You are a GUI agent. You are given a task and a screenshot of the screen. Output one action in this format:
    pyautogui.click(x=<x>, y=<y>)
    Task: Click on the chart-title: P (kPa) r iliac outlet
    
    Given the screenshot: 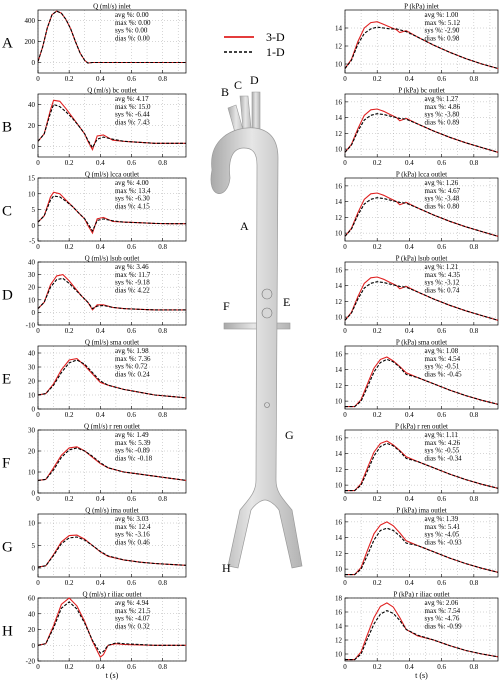 What is the action you would take?
    pyautogui.click(x=421, y=595)
    